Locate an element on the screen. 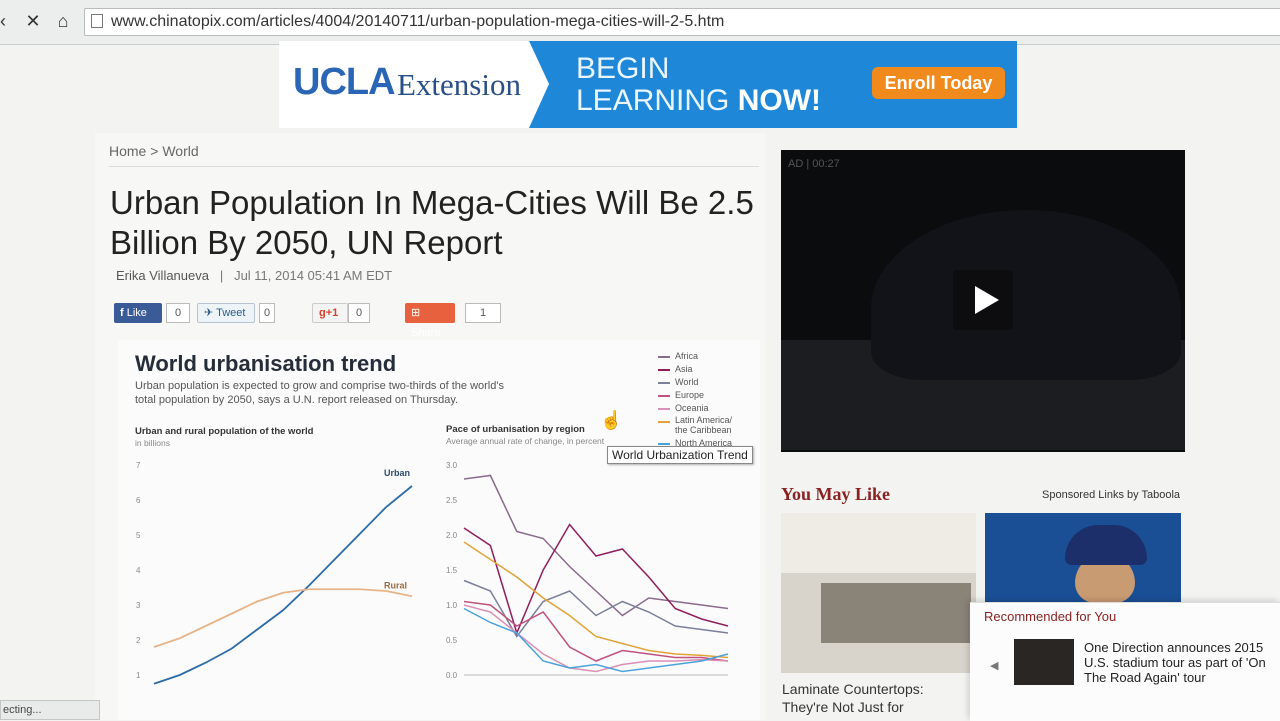  kitchen-counter is located at coordinates (896, 613).